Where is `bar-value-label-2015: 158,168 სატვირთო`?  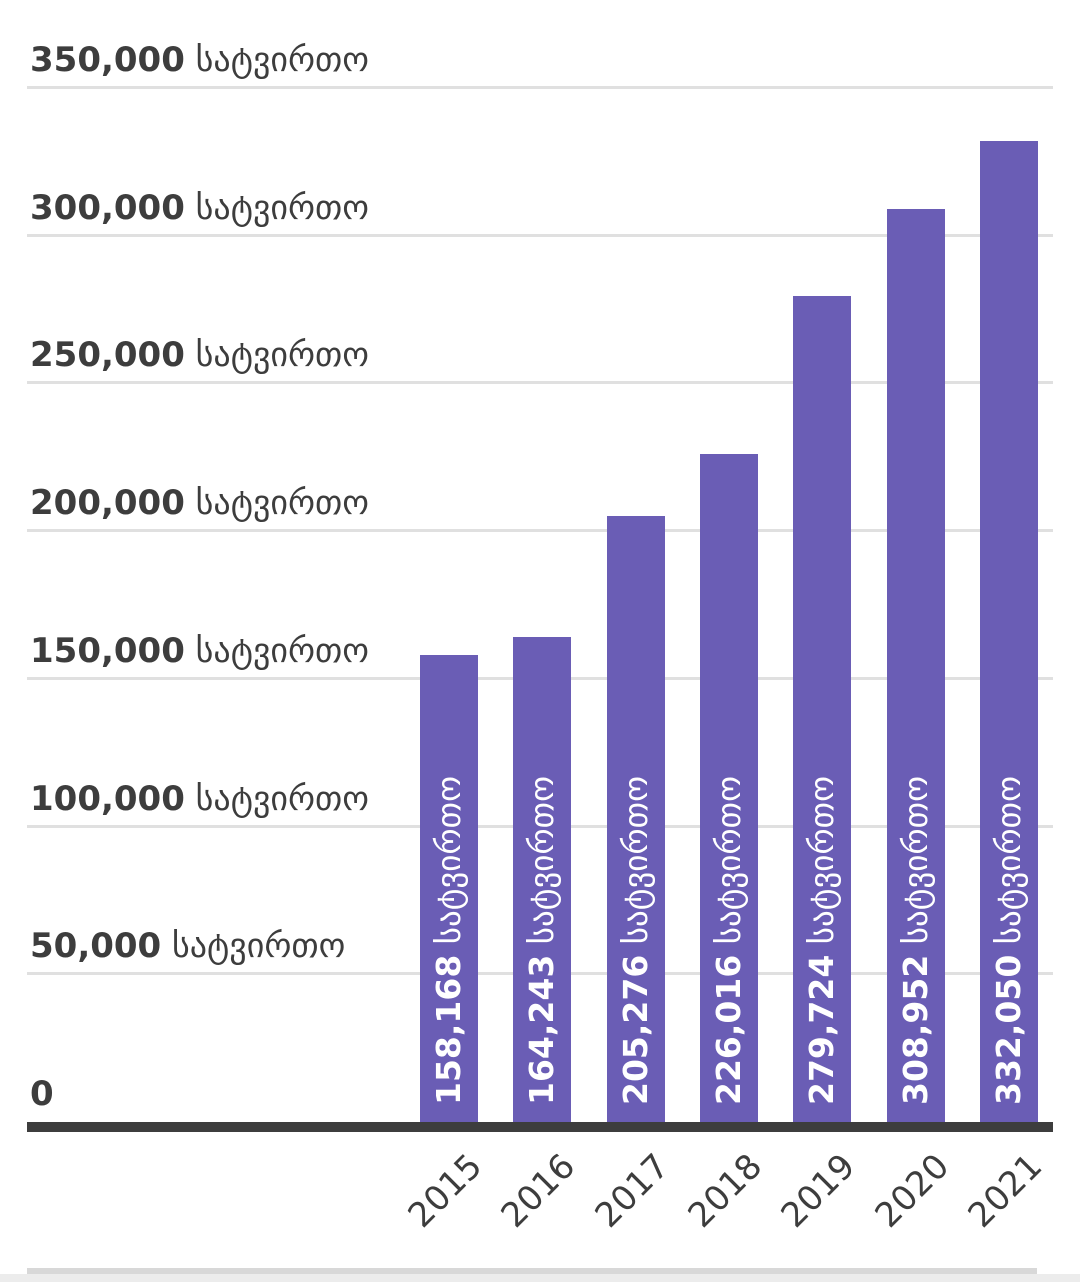 bar-value-label-2015: 158,168 სატვირთო is located at coordinates (448, 940).